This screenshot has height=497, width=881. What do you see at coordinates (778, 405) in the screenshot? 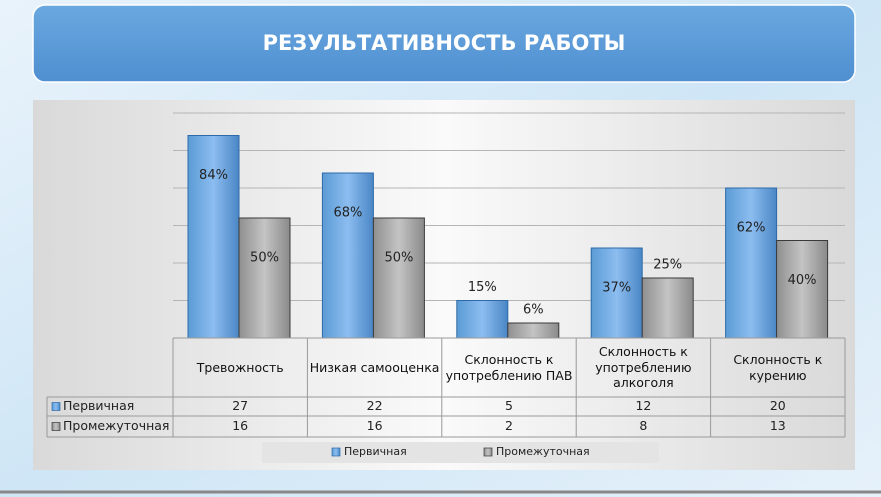
I see `table-cell: 20` at bounding box center [778, 405].